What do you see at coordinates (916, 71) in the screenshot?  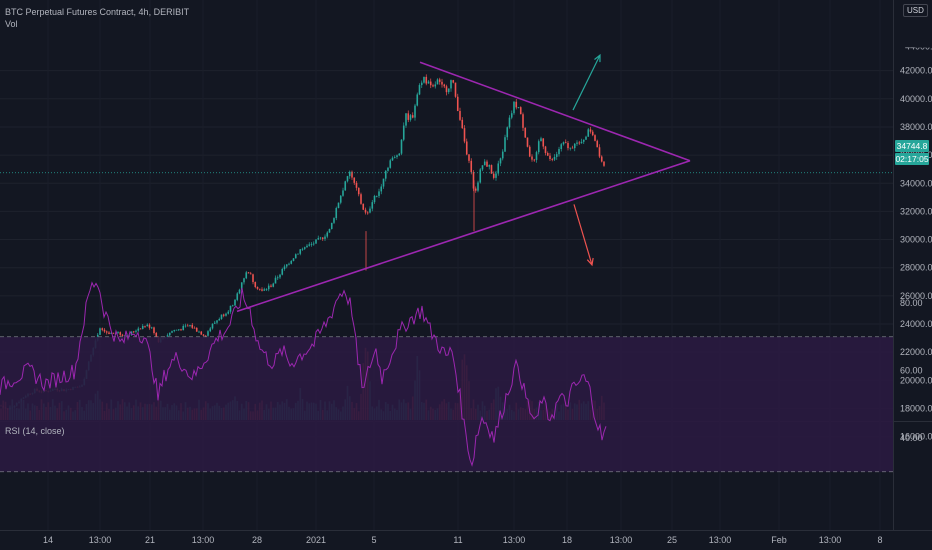 I see `price-tick-label: 42000.00` at bounding box center [916, 71].